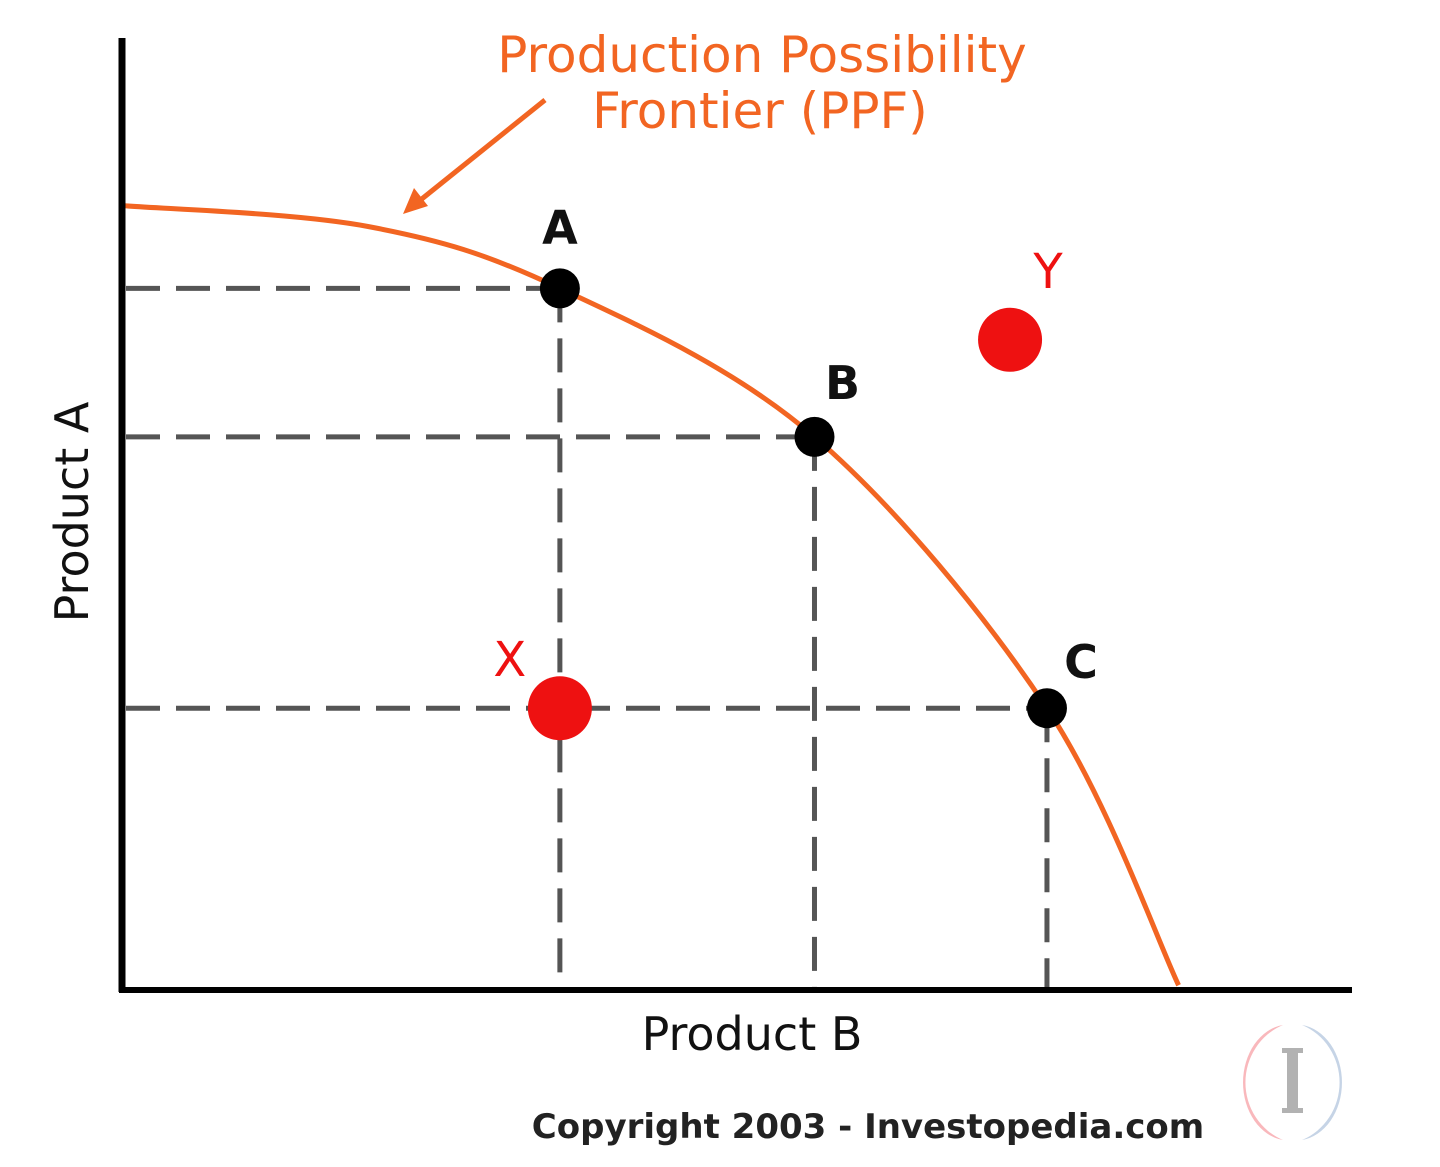 The height and width of the screenshot is (1167, 1440). Describe the element at coordinates (1010, 339) in the screenshot. I see `point-Y` at that location.